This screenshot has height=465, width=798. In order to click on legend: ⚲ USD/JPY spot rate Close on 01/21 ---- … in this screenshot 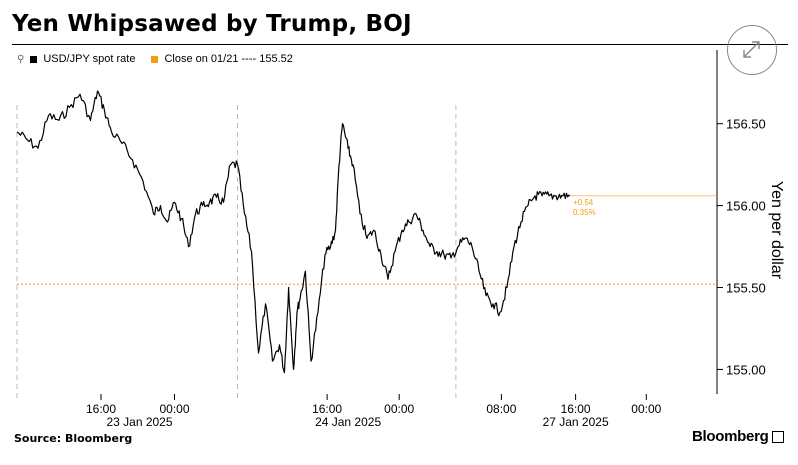, I will do `click(155, 59)`.